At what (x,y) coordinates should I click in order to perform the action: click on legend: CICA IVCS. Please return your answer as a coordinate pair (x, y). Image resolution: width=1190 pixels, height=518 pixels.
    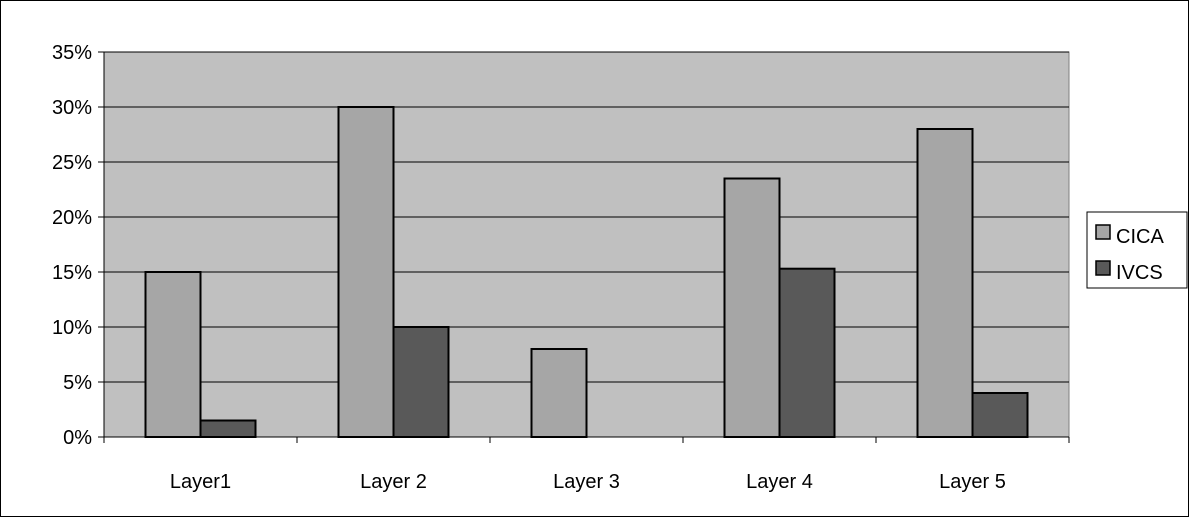
    Looking at the image, I should click on (1137, 250).